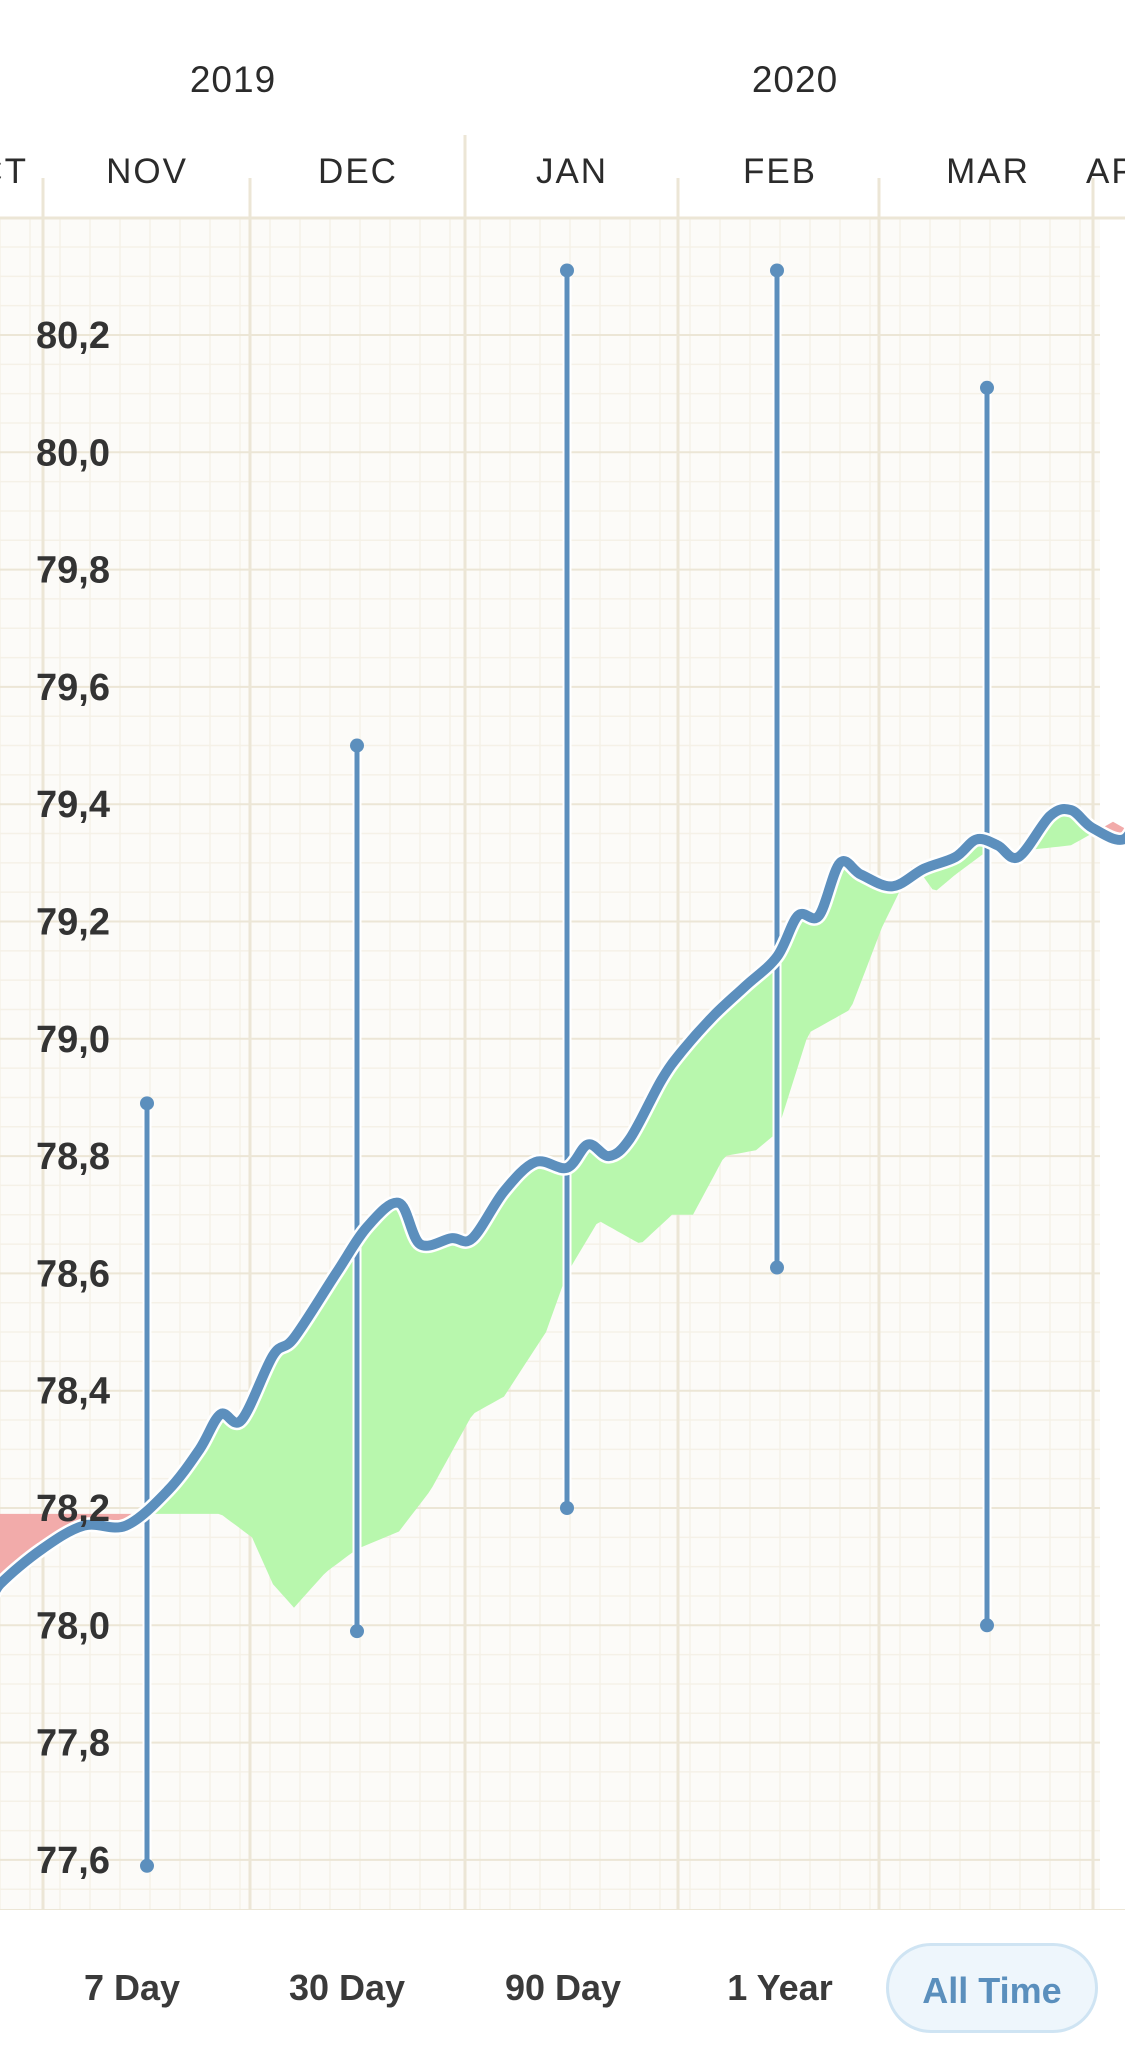 The image size is (1125, 2056). Describe the element at coordinates (73, 453) in the screenshot. I see `y-tick-label: 80,0` at that location.